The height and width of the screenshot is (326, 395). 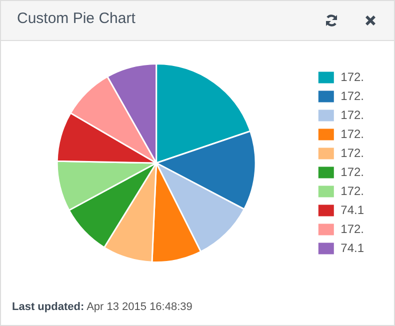 I want to click on chart-title: Custom Pie Chart, so click(x=76, y=18).